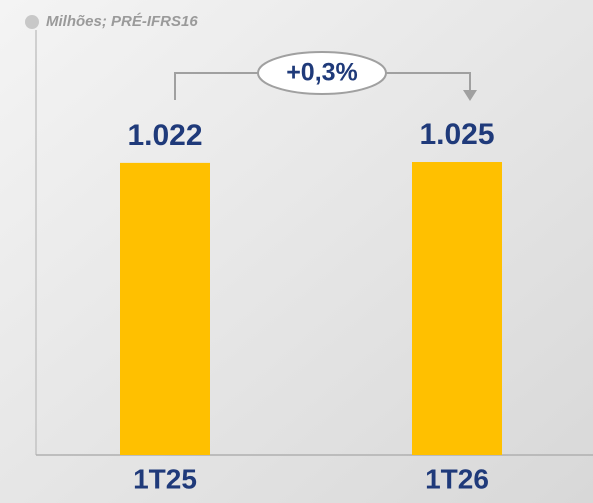 The width and height of the screenshot is (593, 503). I want to click on change-label: +0,3%, so click(322, 73).